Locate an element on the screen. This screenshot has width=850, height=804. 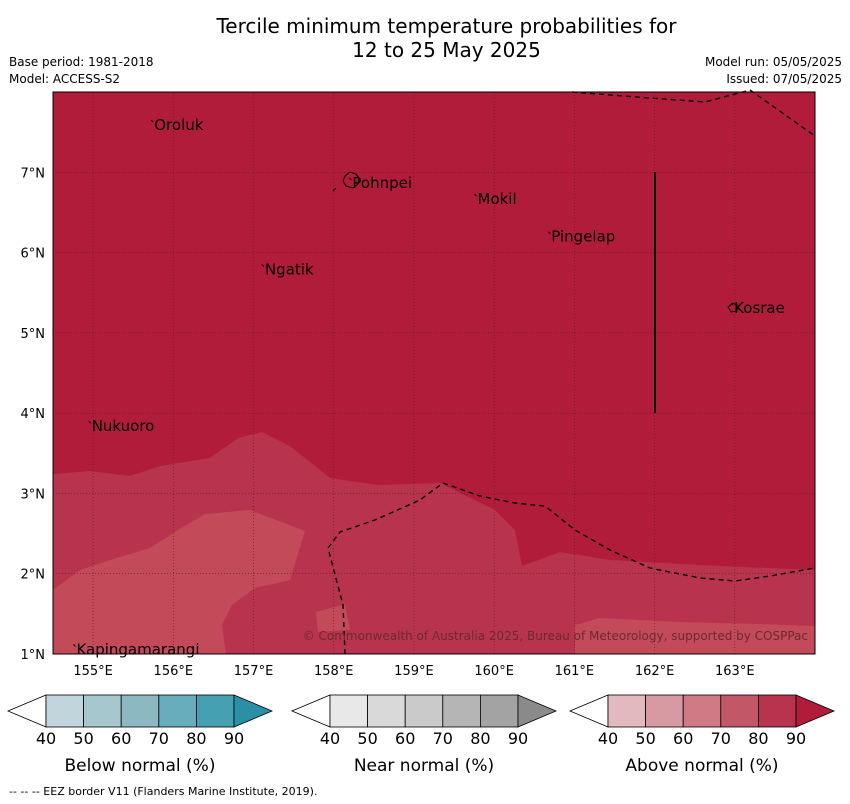
above-70-patch is located at coordinates (333, 618).